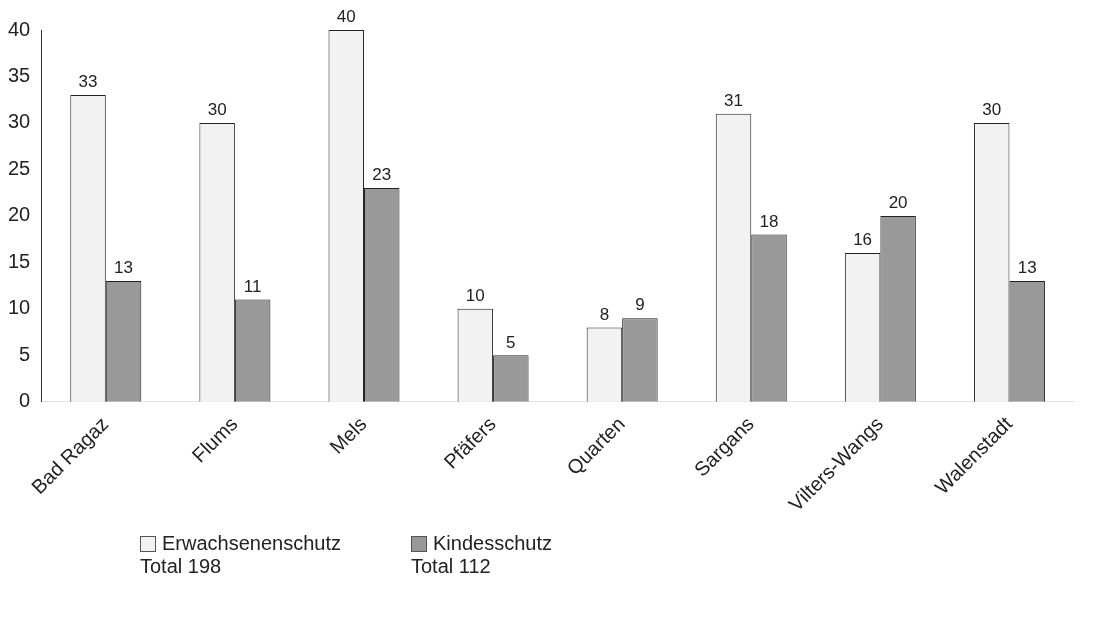 The image size is (1094, 617). Describe the element at coordinates (346, 17) in the screenshot. I see `data-label: 40` at that location.